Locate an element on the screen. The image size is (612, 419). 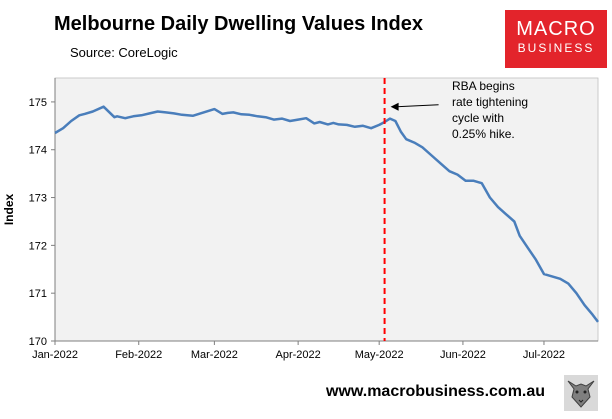
y-tick-label: 171 is located at coordinates (38, 294).